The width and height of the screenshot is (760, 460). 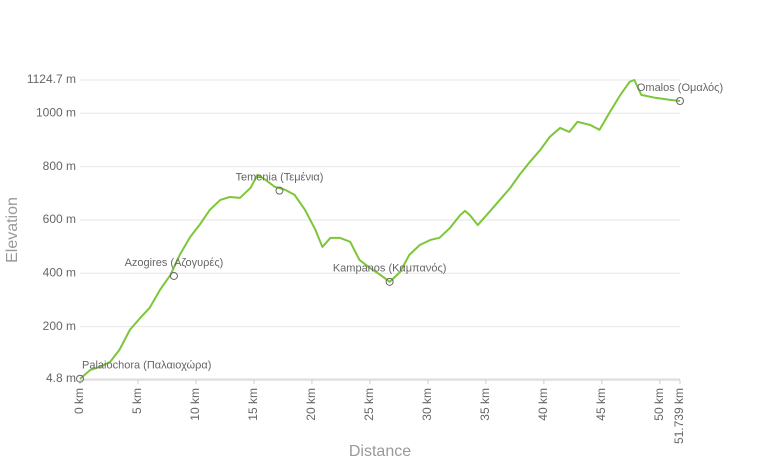 I want to click on x-axis-title: Distance, so click(x=380, y=451).